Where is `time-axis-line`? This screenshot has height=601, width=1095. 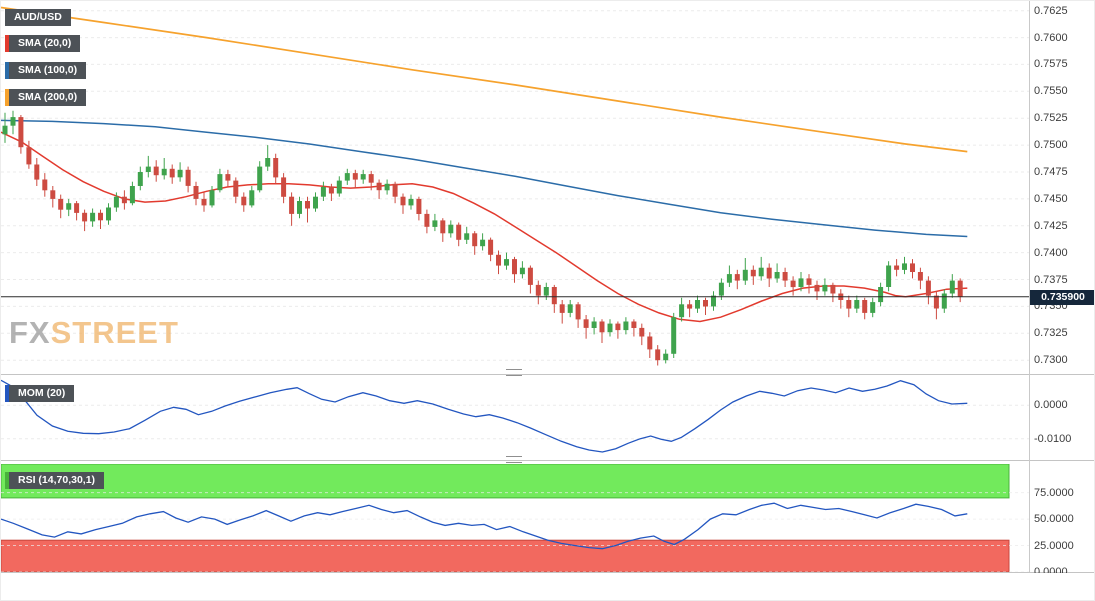 time-axis-line is located at coordinates (547, 572).